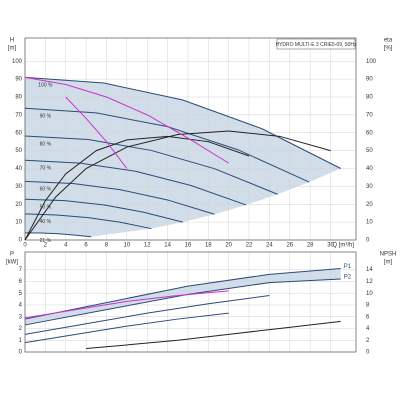  Describe the element at coordinates (17, 62) in the screenshot. I see `y-tick-label: 100` at that location.